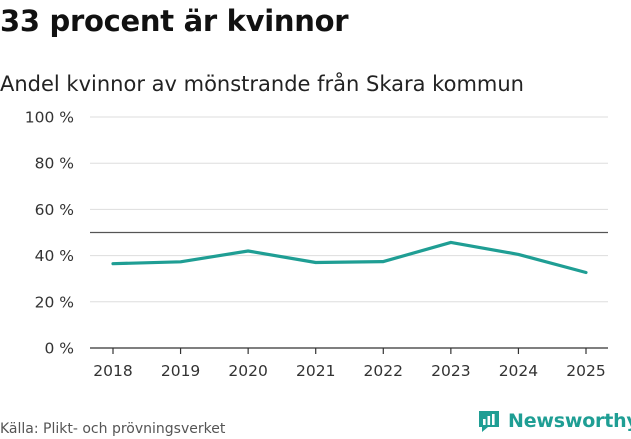 This screenshot has height=439, width=631. What do you see at coordinates (59, 349) in the screenshot?
I see `y-tick-label-0: 0 %` at bounding box center [59, 349].